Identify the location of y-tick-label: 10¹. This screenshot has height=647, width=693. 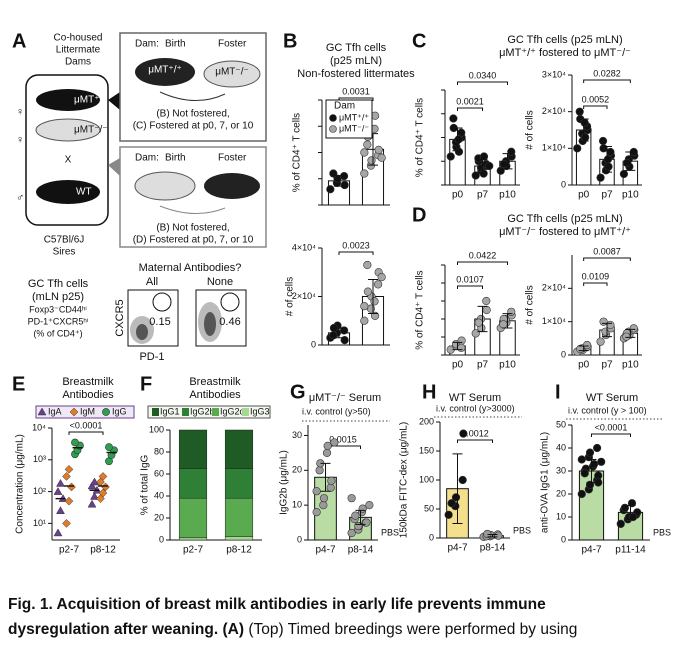
(39, 523).